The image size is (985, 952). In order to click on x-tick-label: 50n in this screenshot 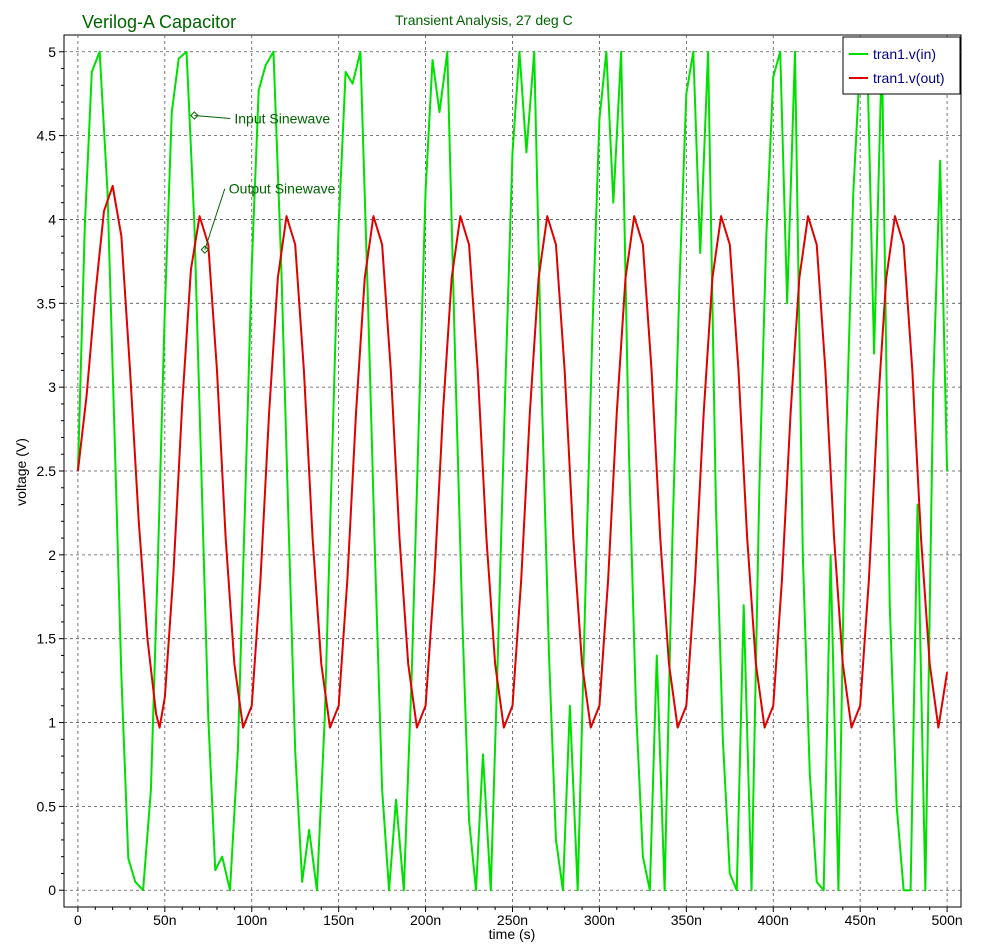, I will do `click(164, 920)`.